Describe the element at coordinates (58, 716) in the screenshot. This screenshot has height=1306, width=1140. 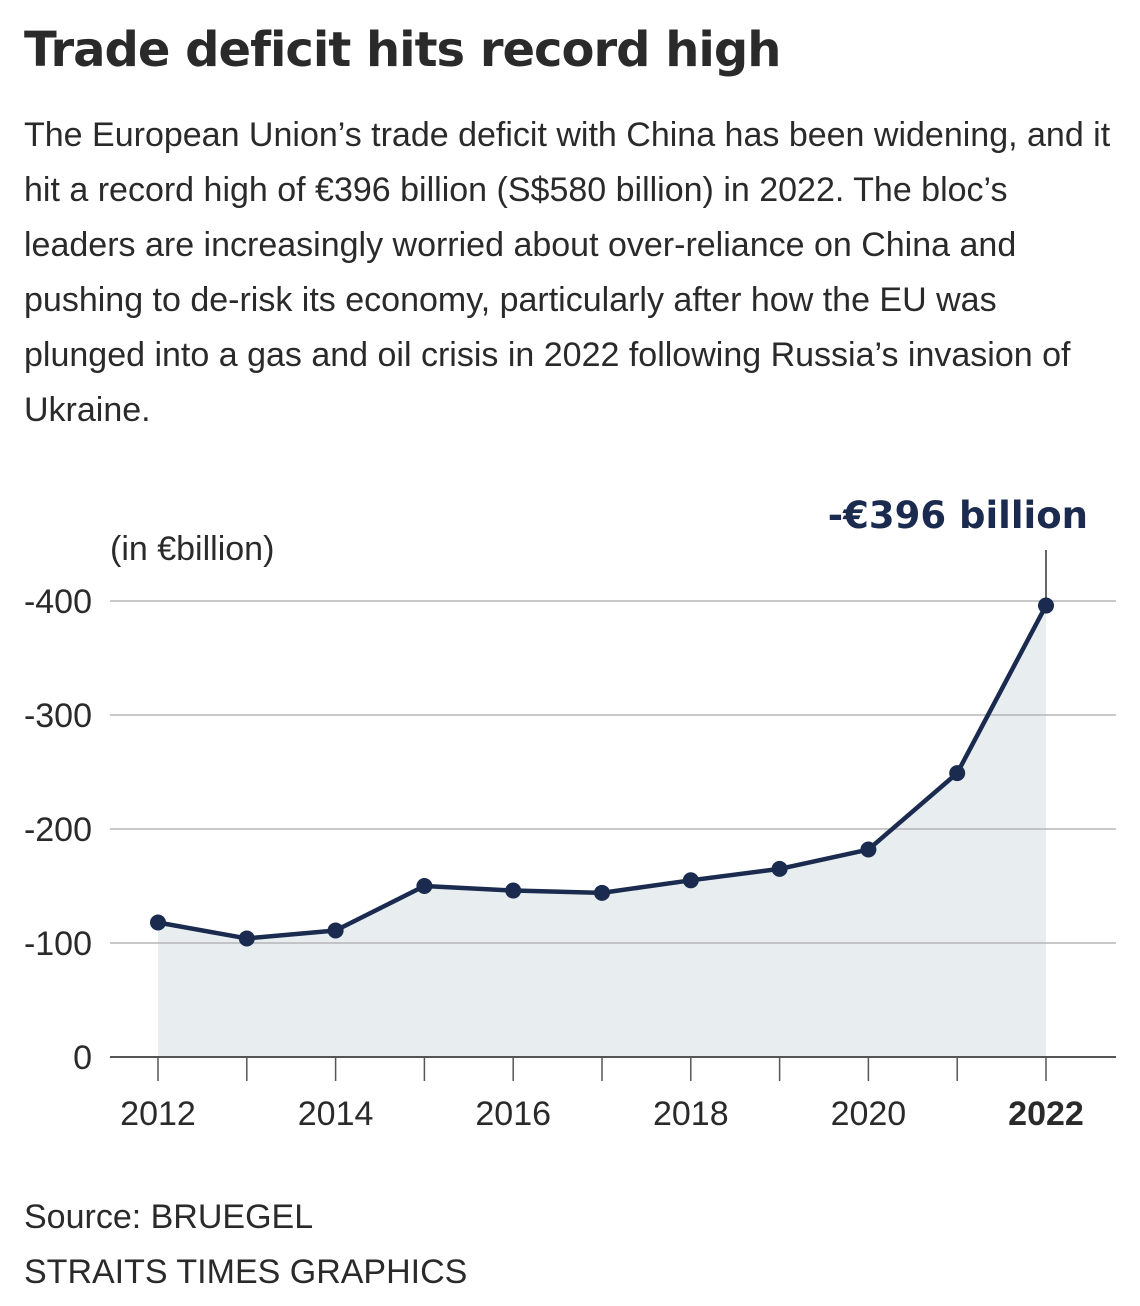
I see `y-tick-label: -300` at that location.